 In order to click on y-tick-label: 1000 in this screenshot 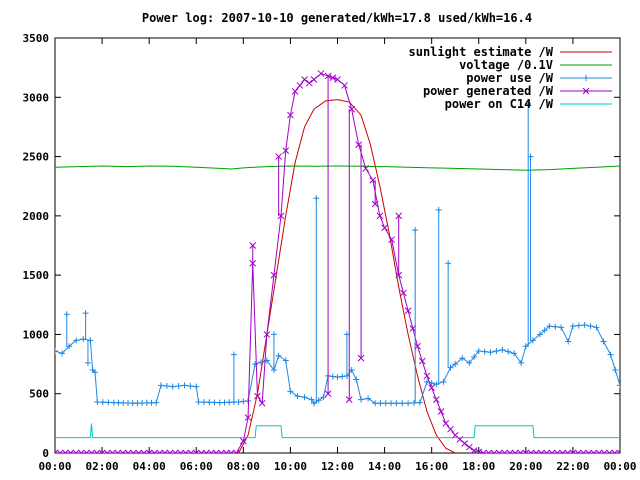, I will do `click(36, 334)`.